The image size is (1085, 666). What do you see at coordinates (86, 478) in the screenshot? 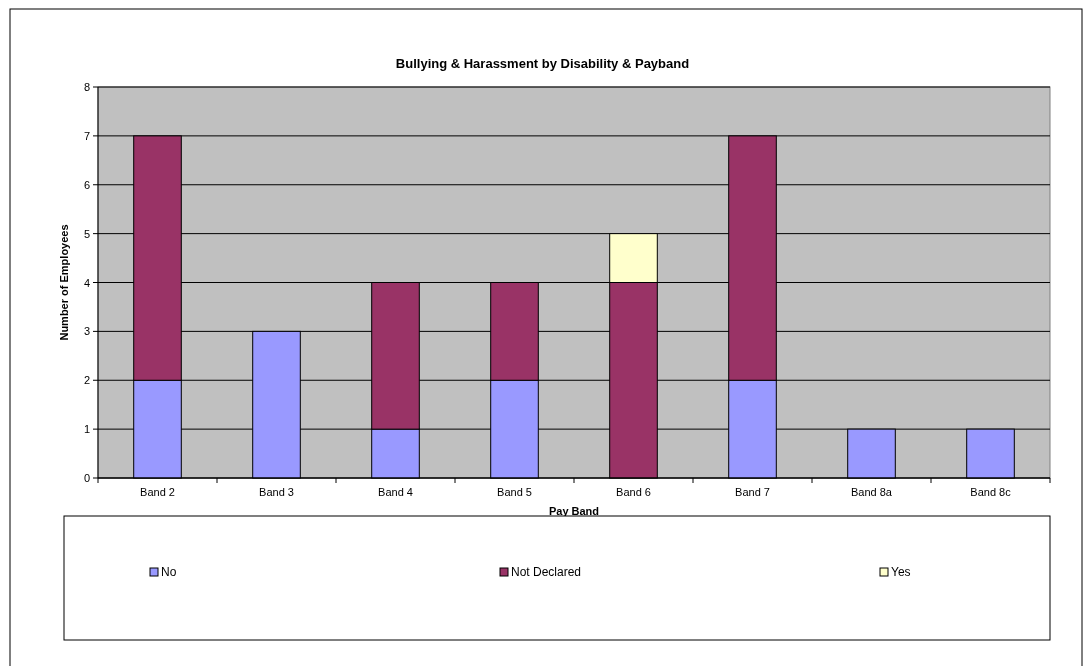
I see `y-tick-label: 0` at bounding box center [86, 478].